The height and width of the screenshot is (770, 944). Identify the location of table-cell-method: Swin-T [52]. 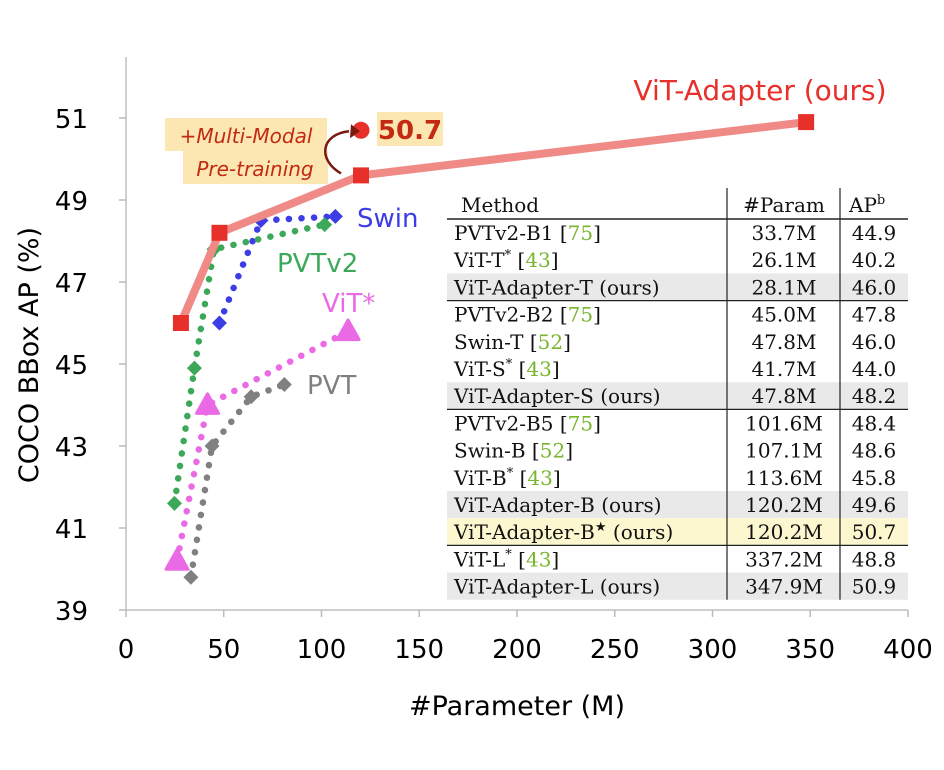
(512, 342).